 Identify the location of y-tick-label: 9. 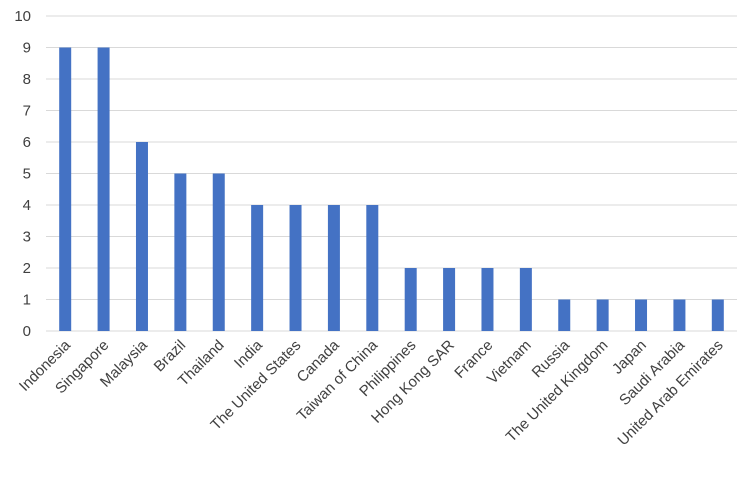
(27, 48).